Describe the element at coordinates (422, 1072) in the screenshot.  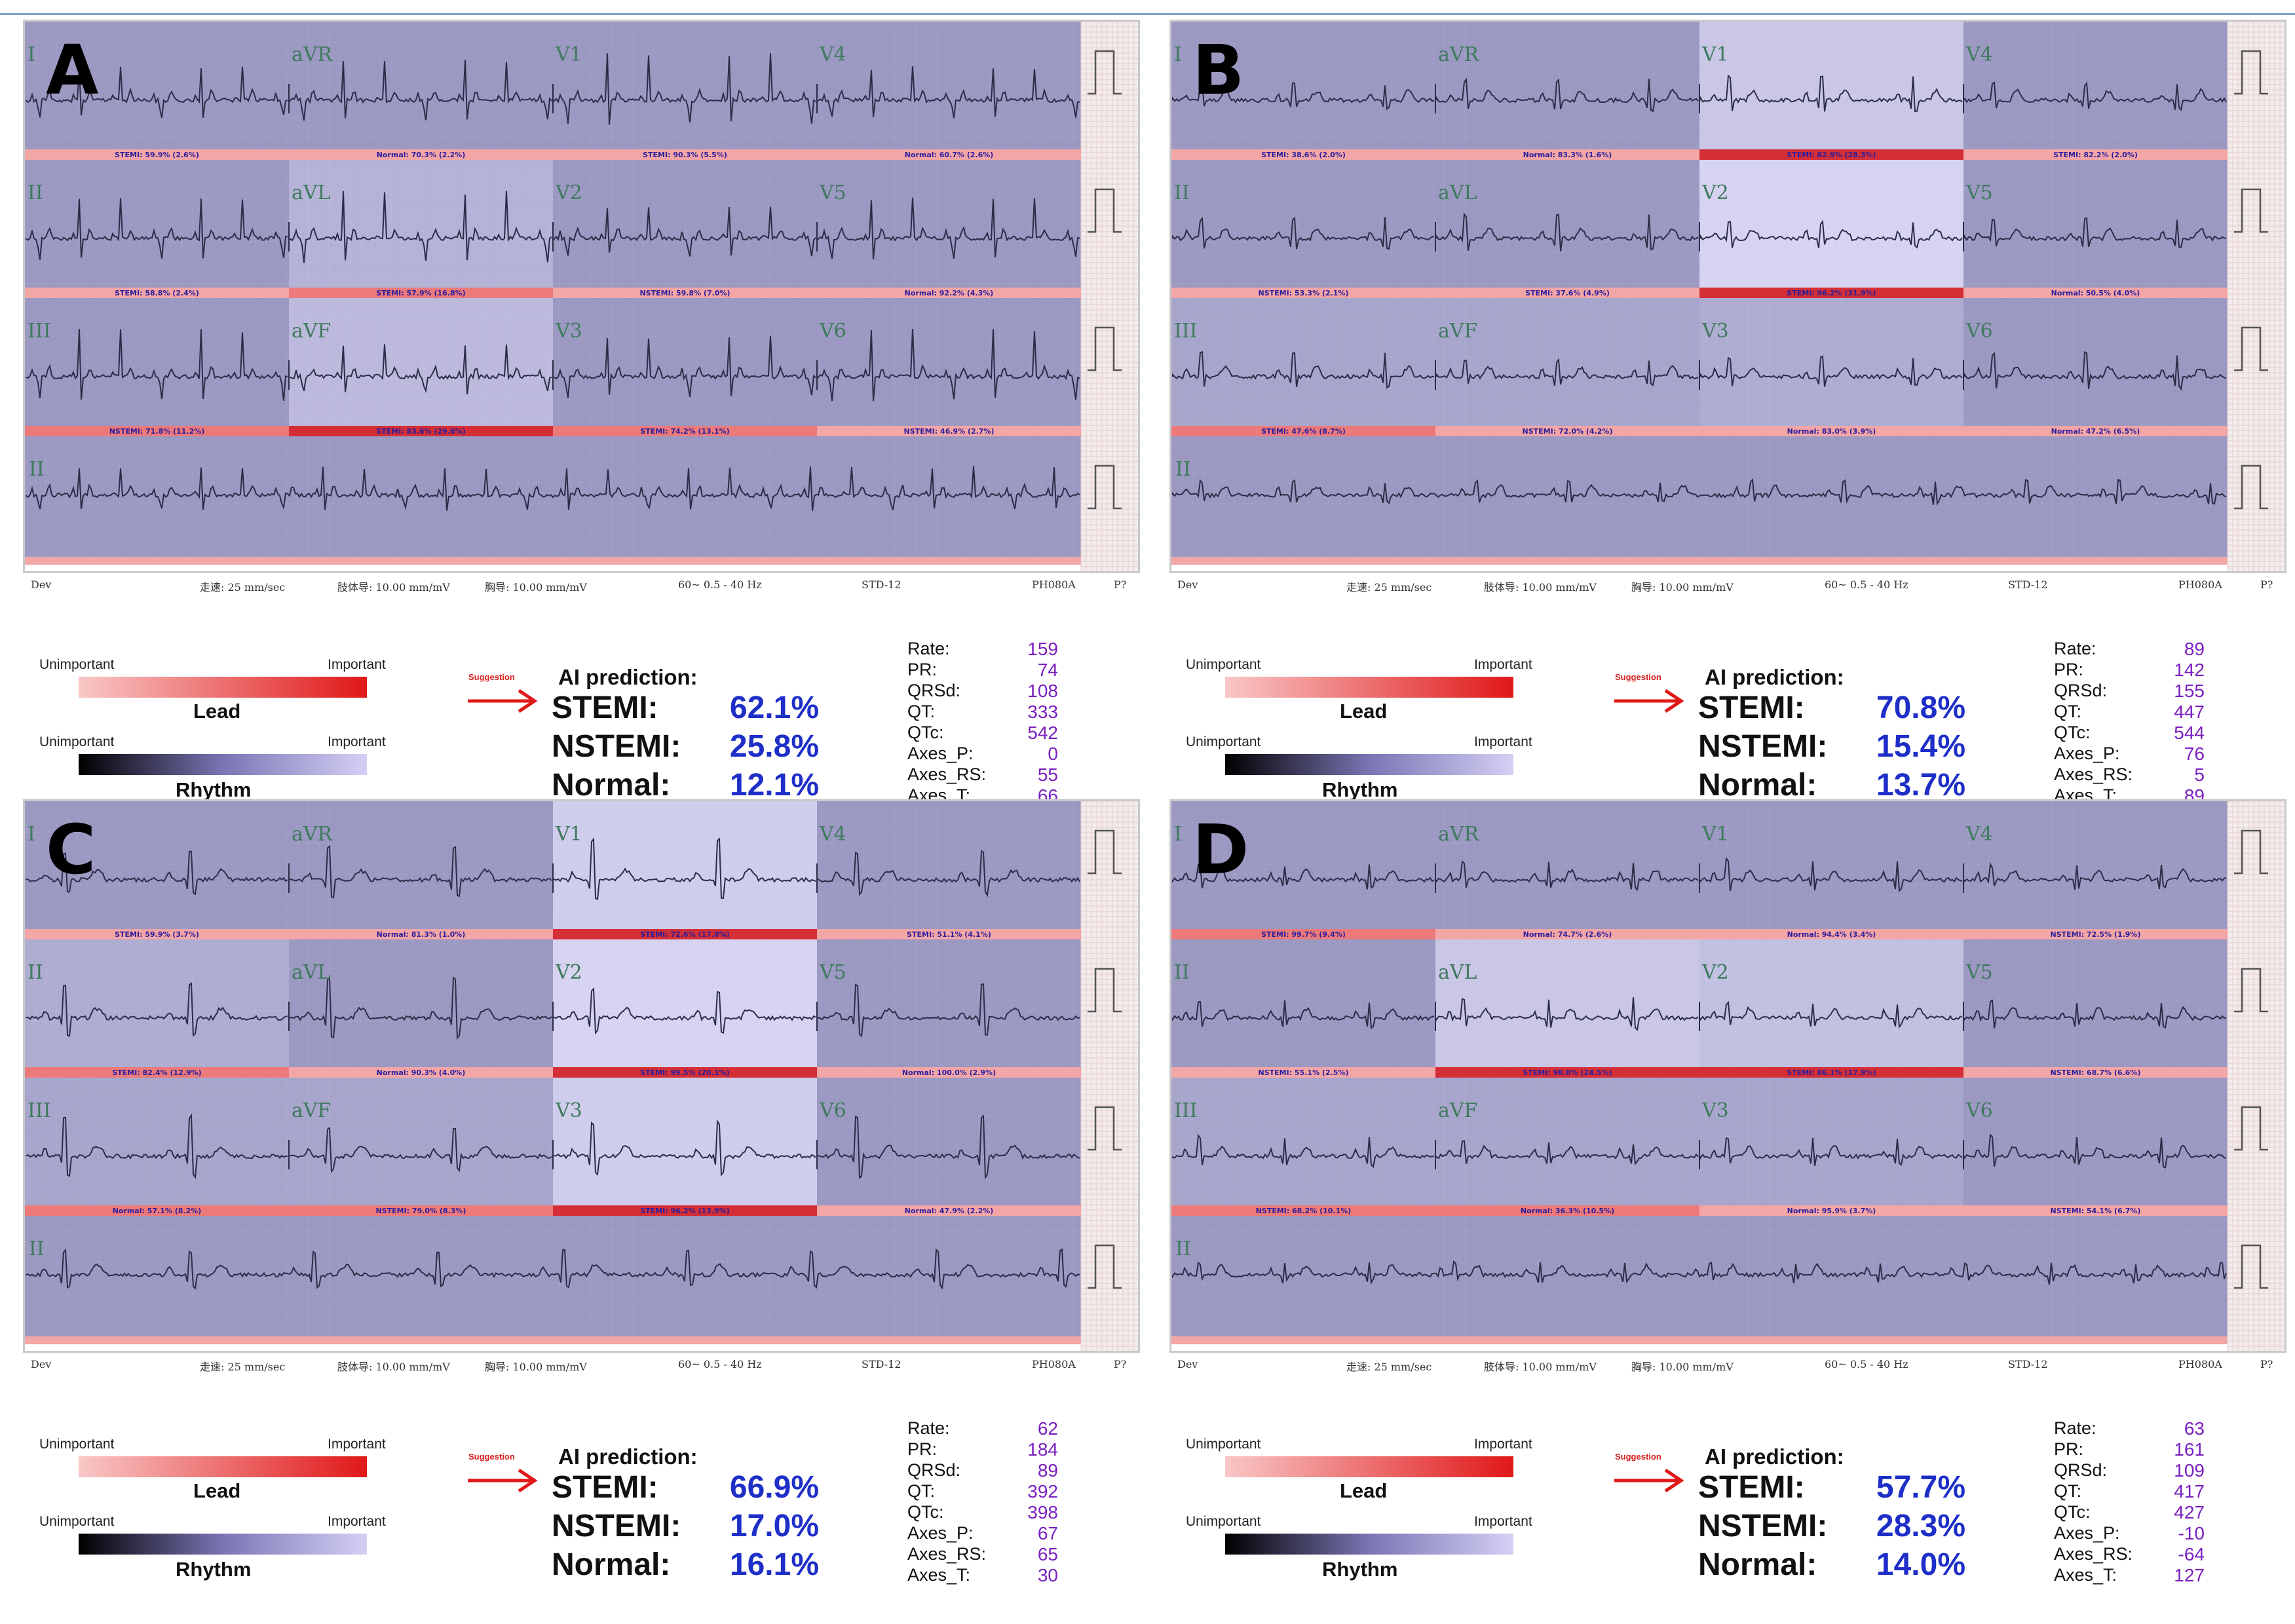
I see `lead-prediction-text: Normal: 90.3% (4.0%)` at that location.